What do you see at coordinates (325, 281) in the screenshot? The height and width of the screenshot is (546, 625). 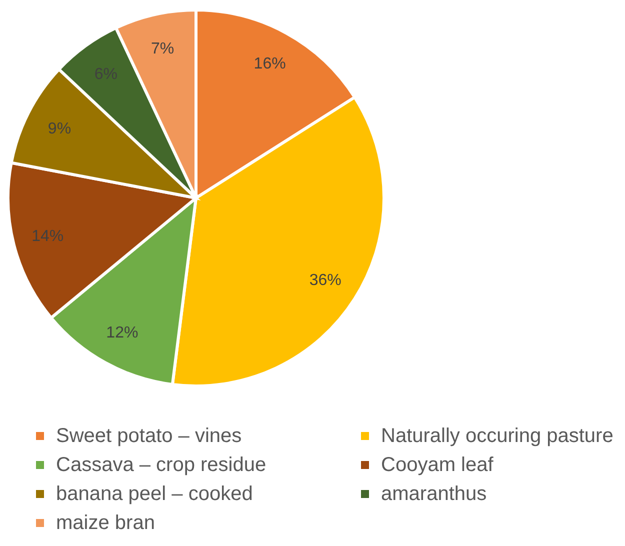 I see `data-label: 36%` at bounding box center [325, 281].